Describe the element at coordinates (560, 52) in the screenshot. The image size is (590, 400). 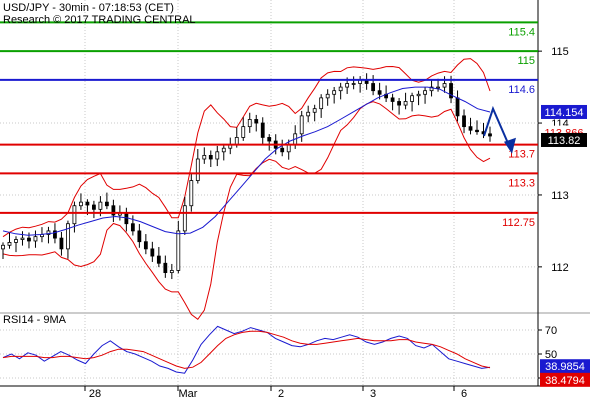
I see `price-tick-label: 115` at that location.